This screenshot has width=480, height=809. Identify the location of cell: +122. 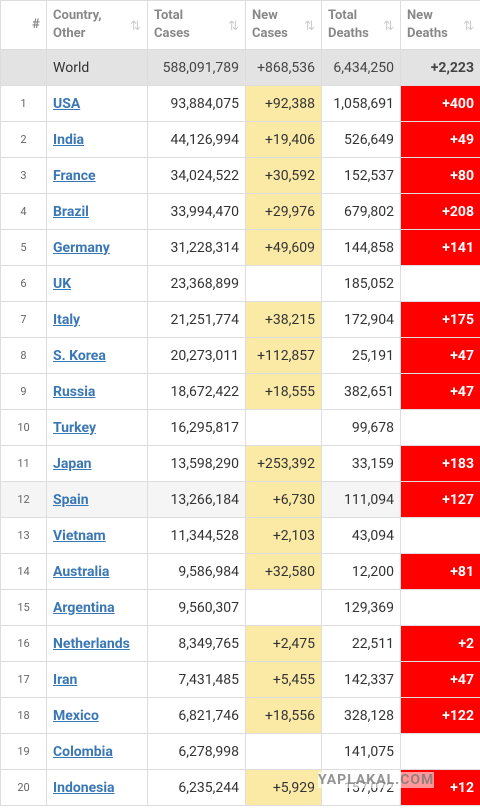
(440, 715).